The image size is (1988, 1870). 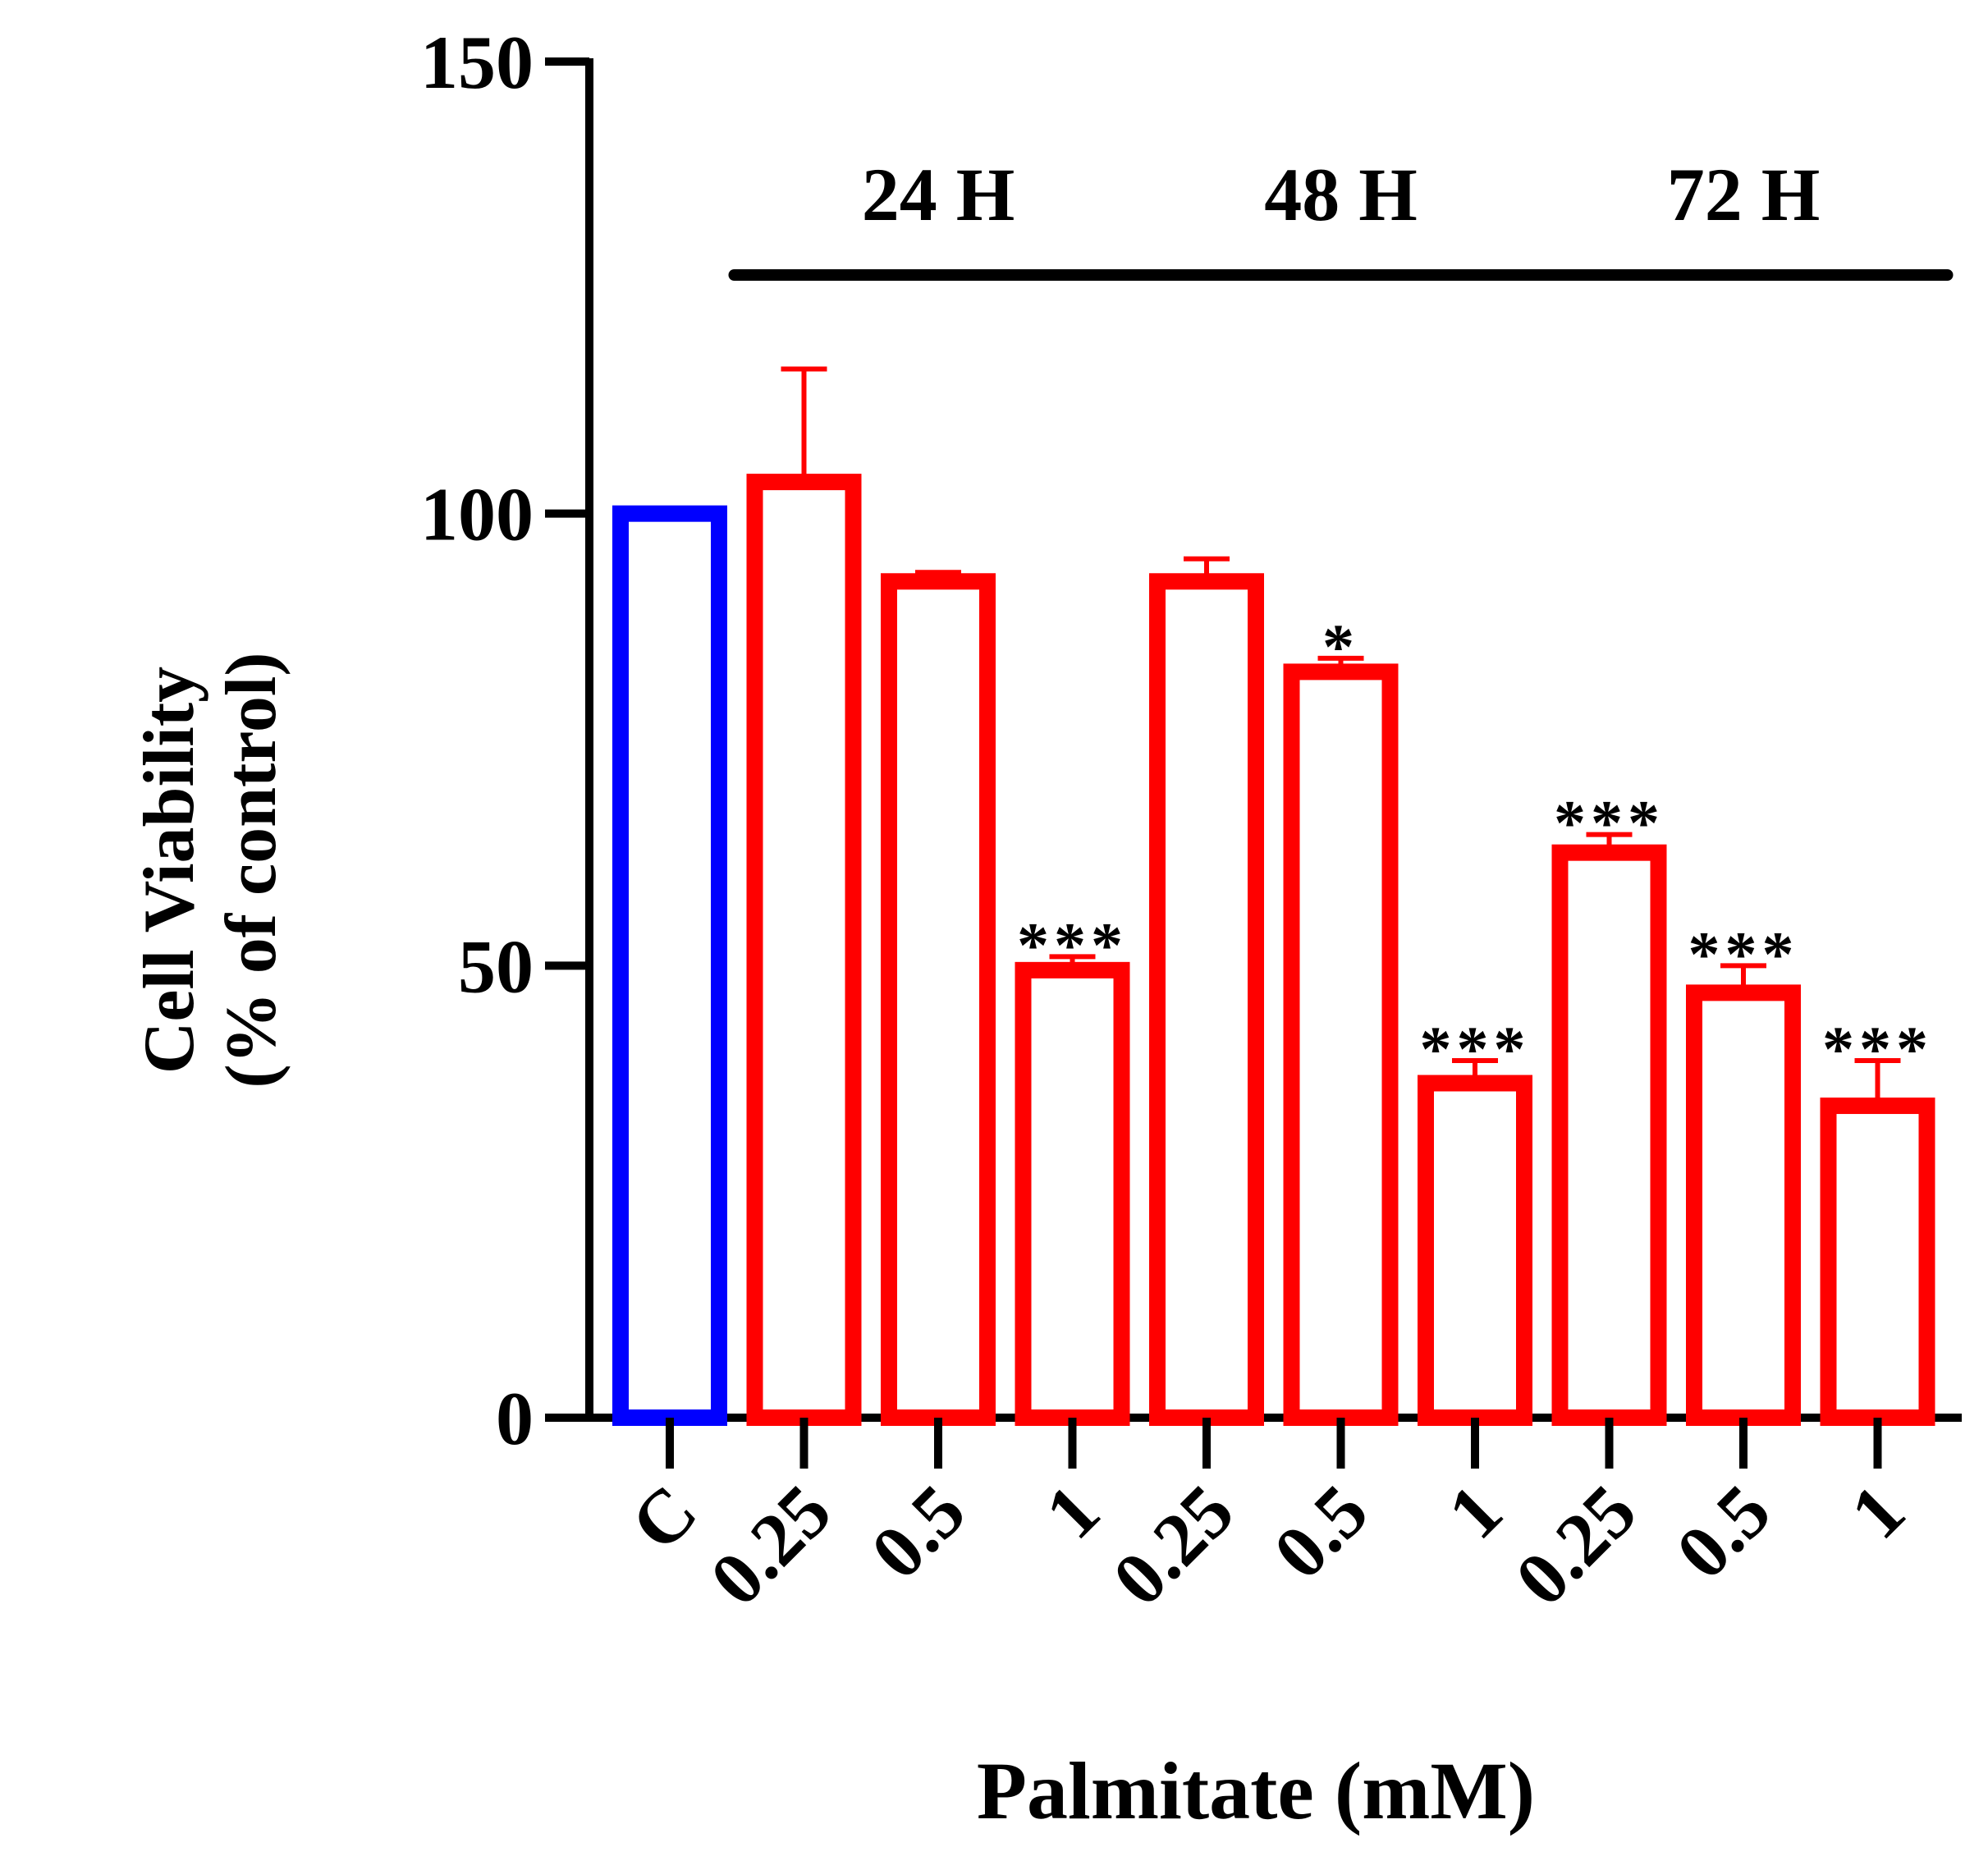 I want to click on y-axis-label-line-1: Cell Viability, so click(x=169, y=871).